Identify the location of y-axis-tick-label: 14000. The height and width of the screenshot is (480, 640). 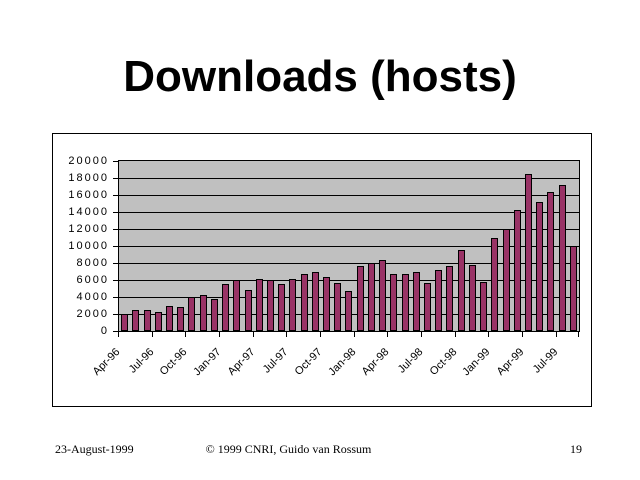
(88, 211).